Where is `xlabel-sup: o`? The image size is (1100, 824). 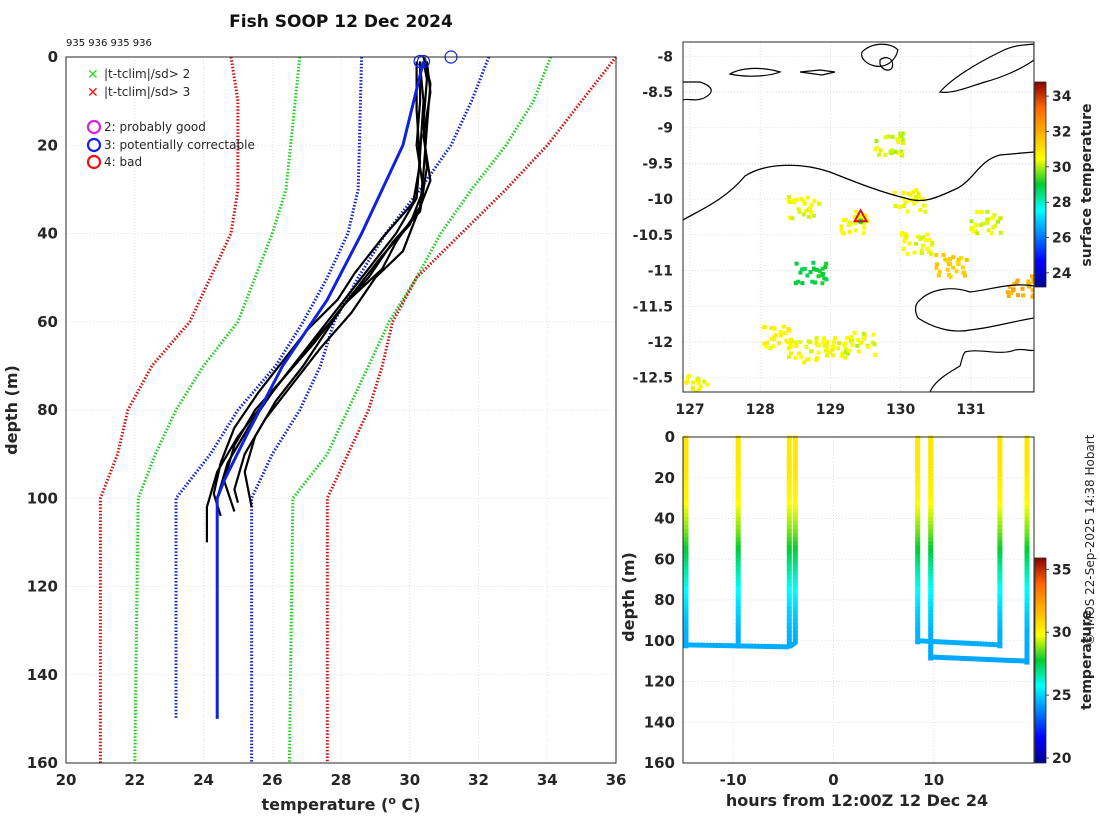
xlabel-sup: o is located at coordinates (392, 800).